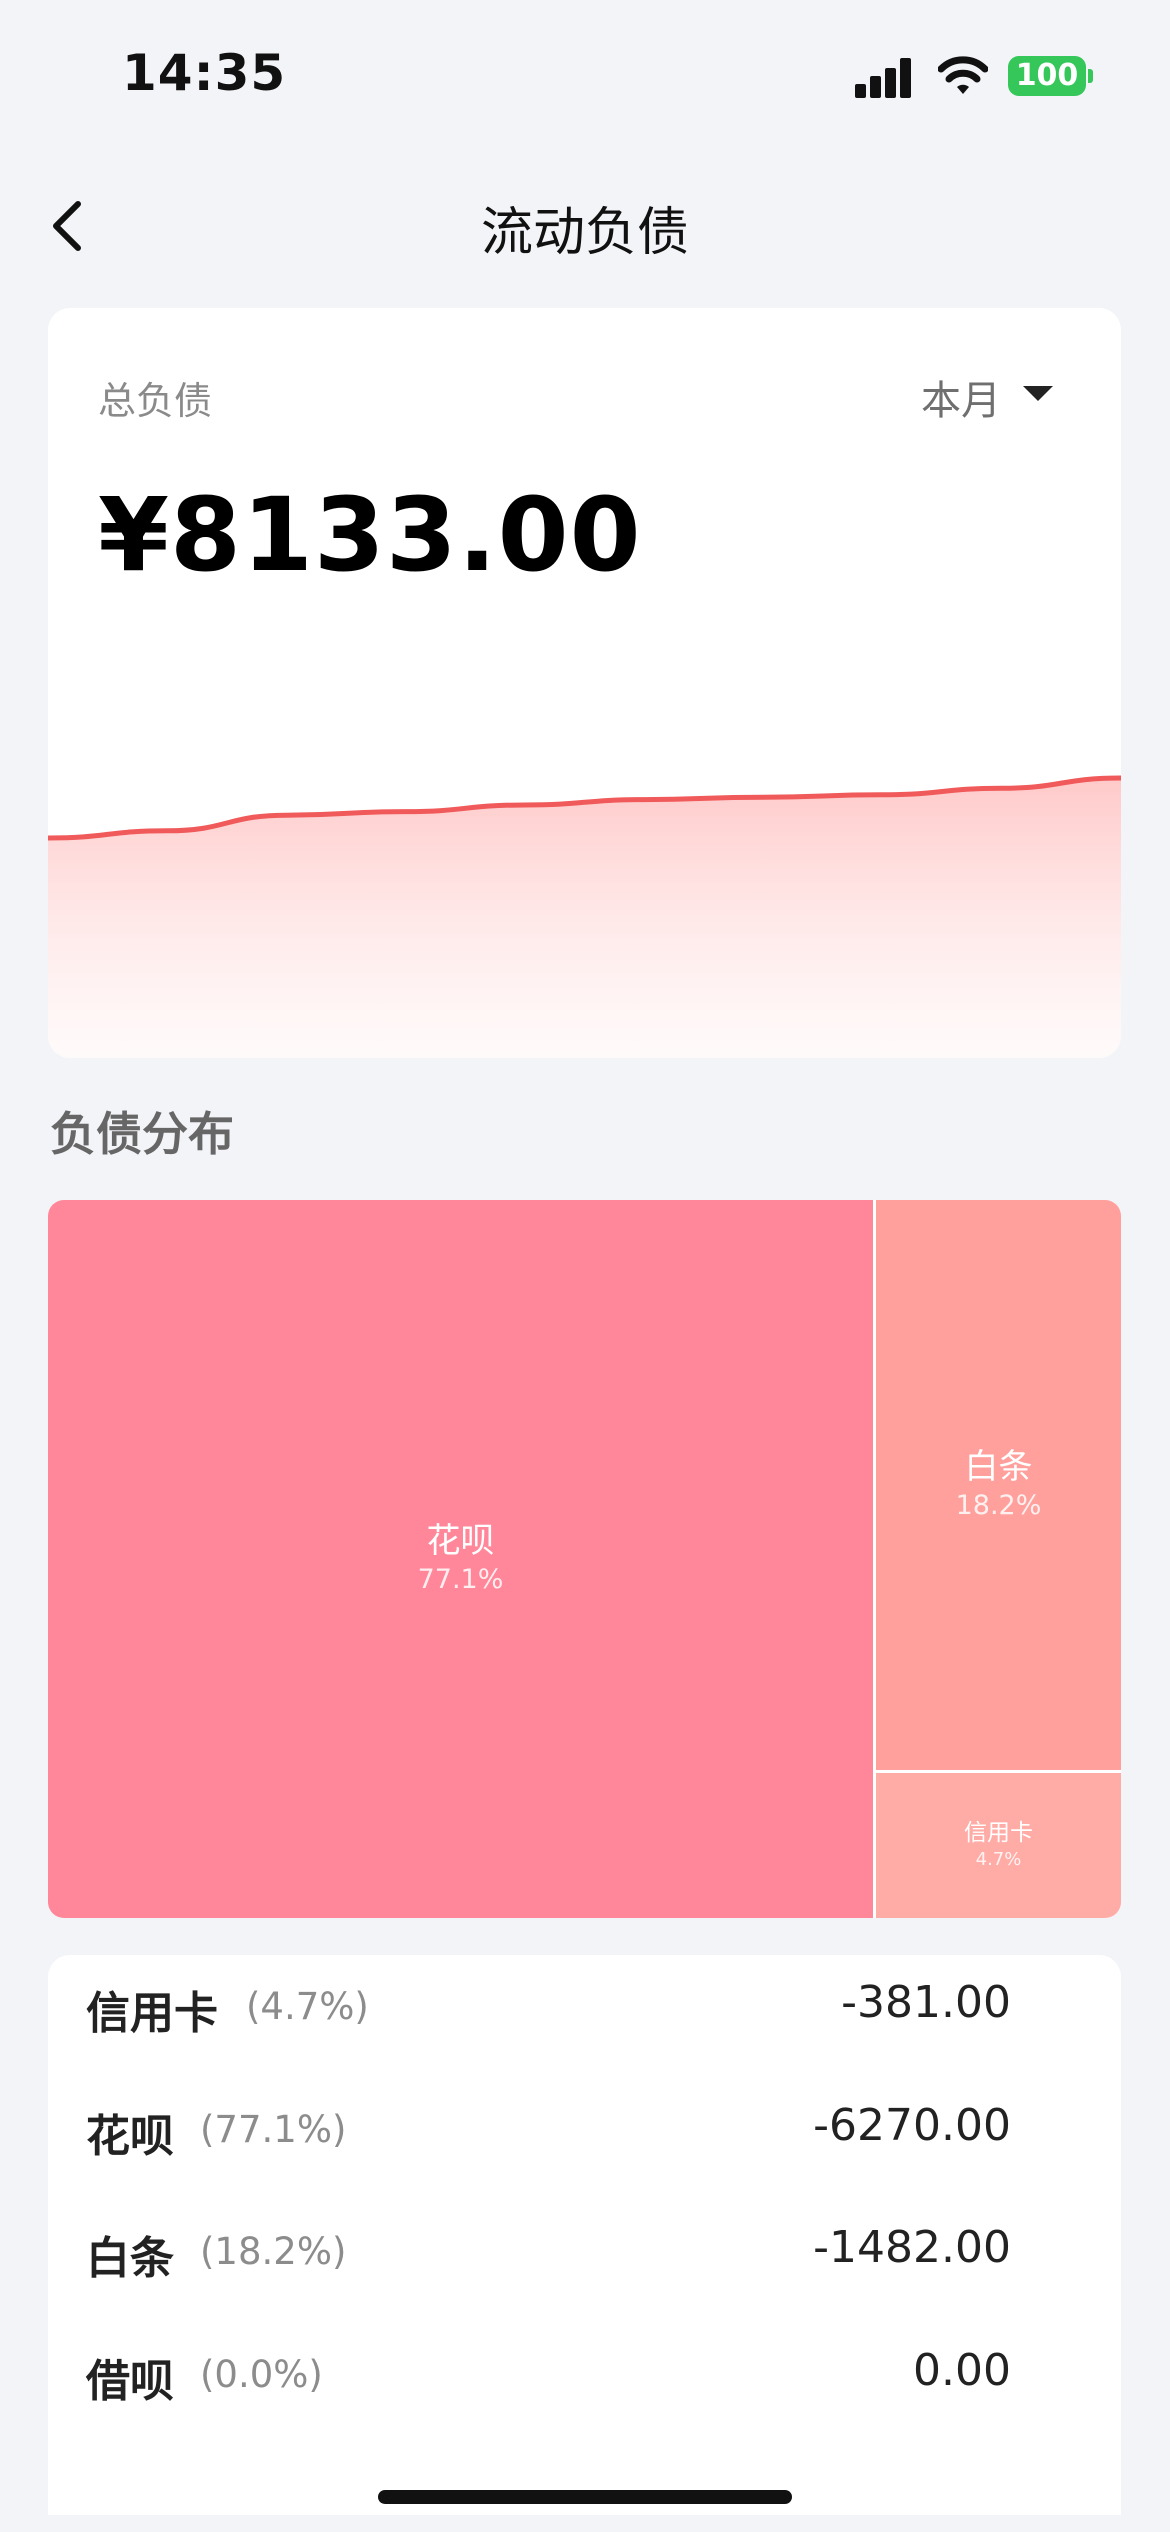  I want to click on trend-area, so click(584, 918).